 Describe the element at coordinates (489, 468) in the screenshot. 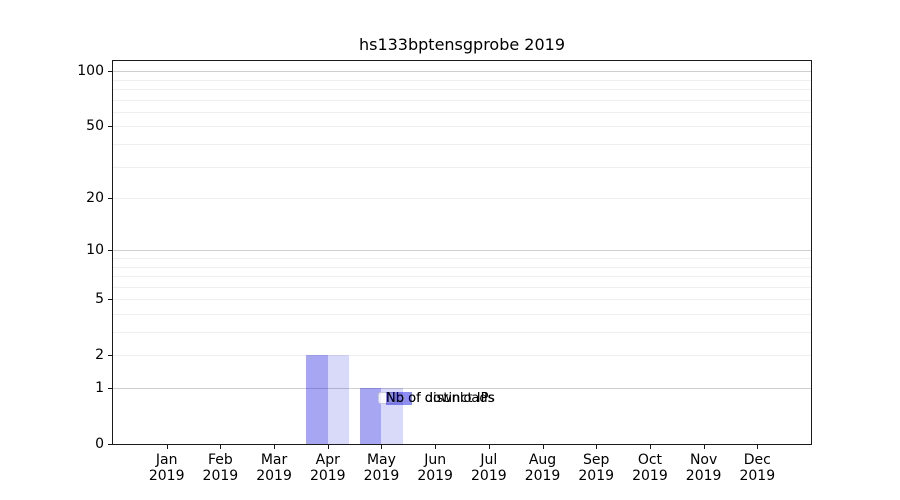

I see `x-tick-label: Jul 2019` at that location.